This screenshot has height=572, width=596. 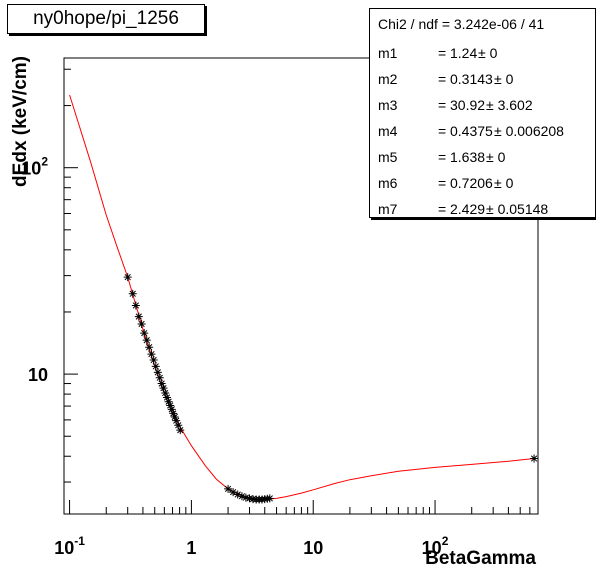 I want to click on param-name: m2, so click(x=388, y=79).